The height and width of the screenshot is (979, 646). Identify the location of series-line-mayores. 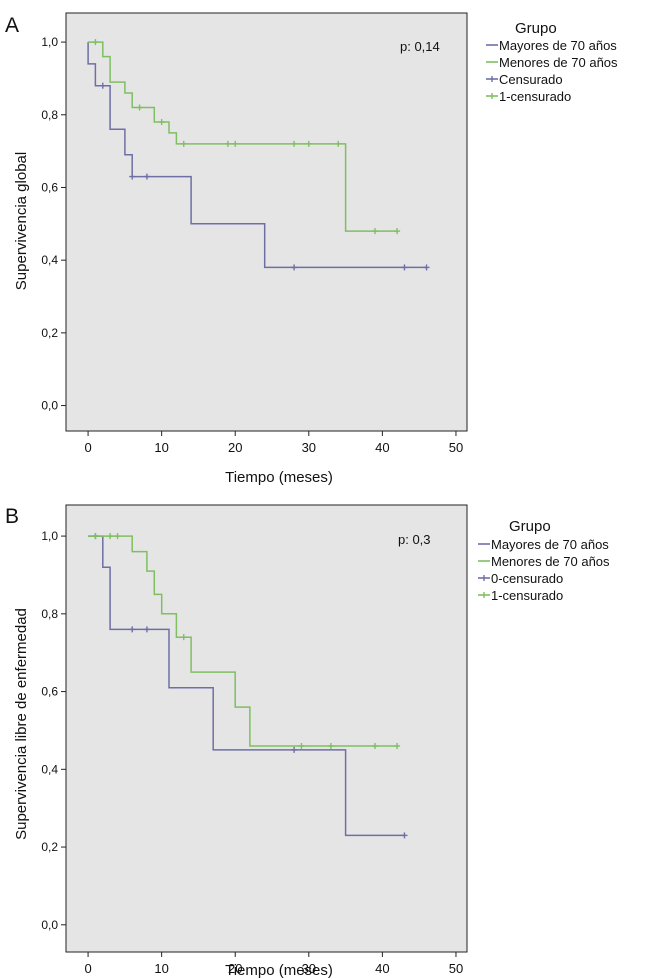
(257, 155).